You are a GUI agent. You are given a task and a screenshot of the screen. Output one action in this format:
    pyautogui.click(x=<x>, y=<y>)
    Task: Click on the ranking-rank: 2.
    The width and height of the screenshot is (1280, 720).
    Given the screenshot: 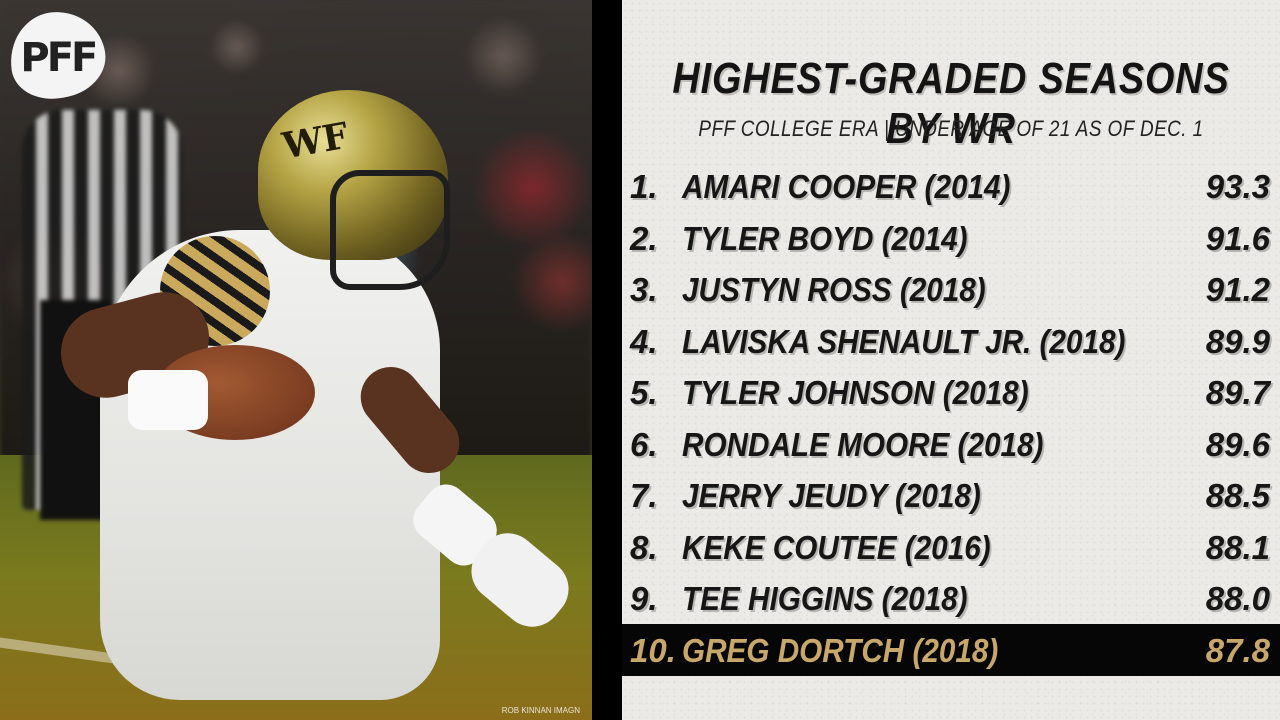 What is the action you would take?
    pyautogui.click(x=644, y=238)
    